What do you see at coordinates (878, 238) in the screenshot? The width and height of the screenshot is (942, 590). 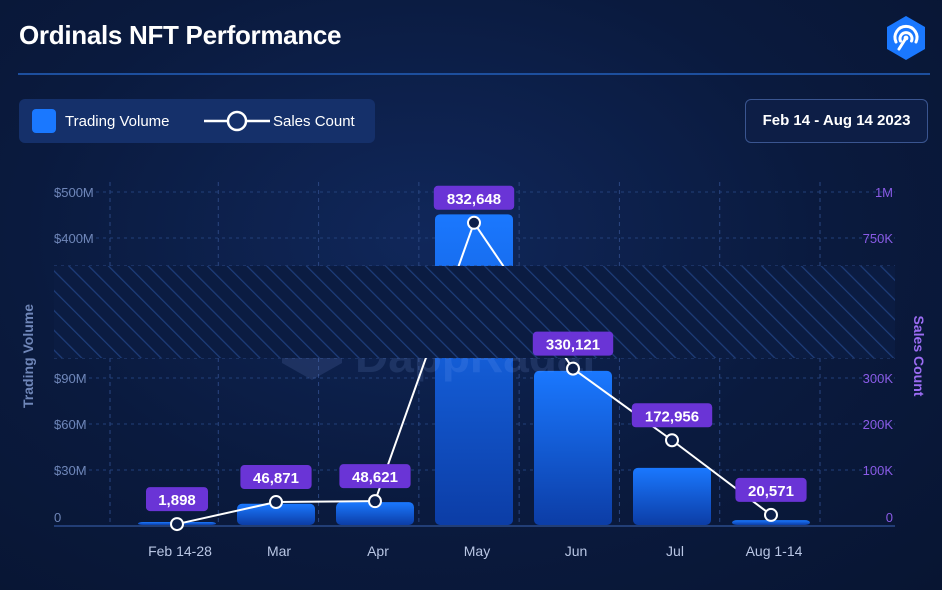 I see `y2-tick-label: 750K` at bounding box center [878, 238].